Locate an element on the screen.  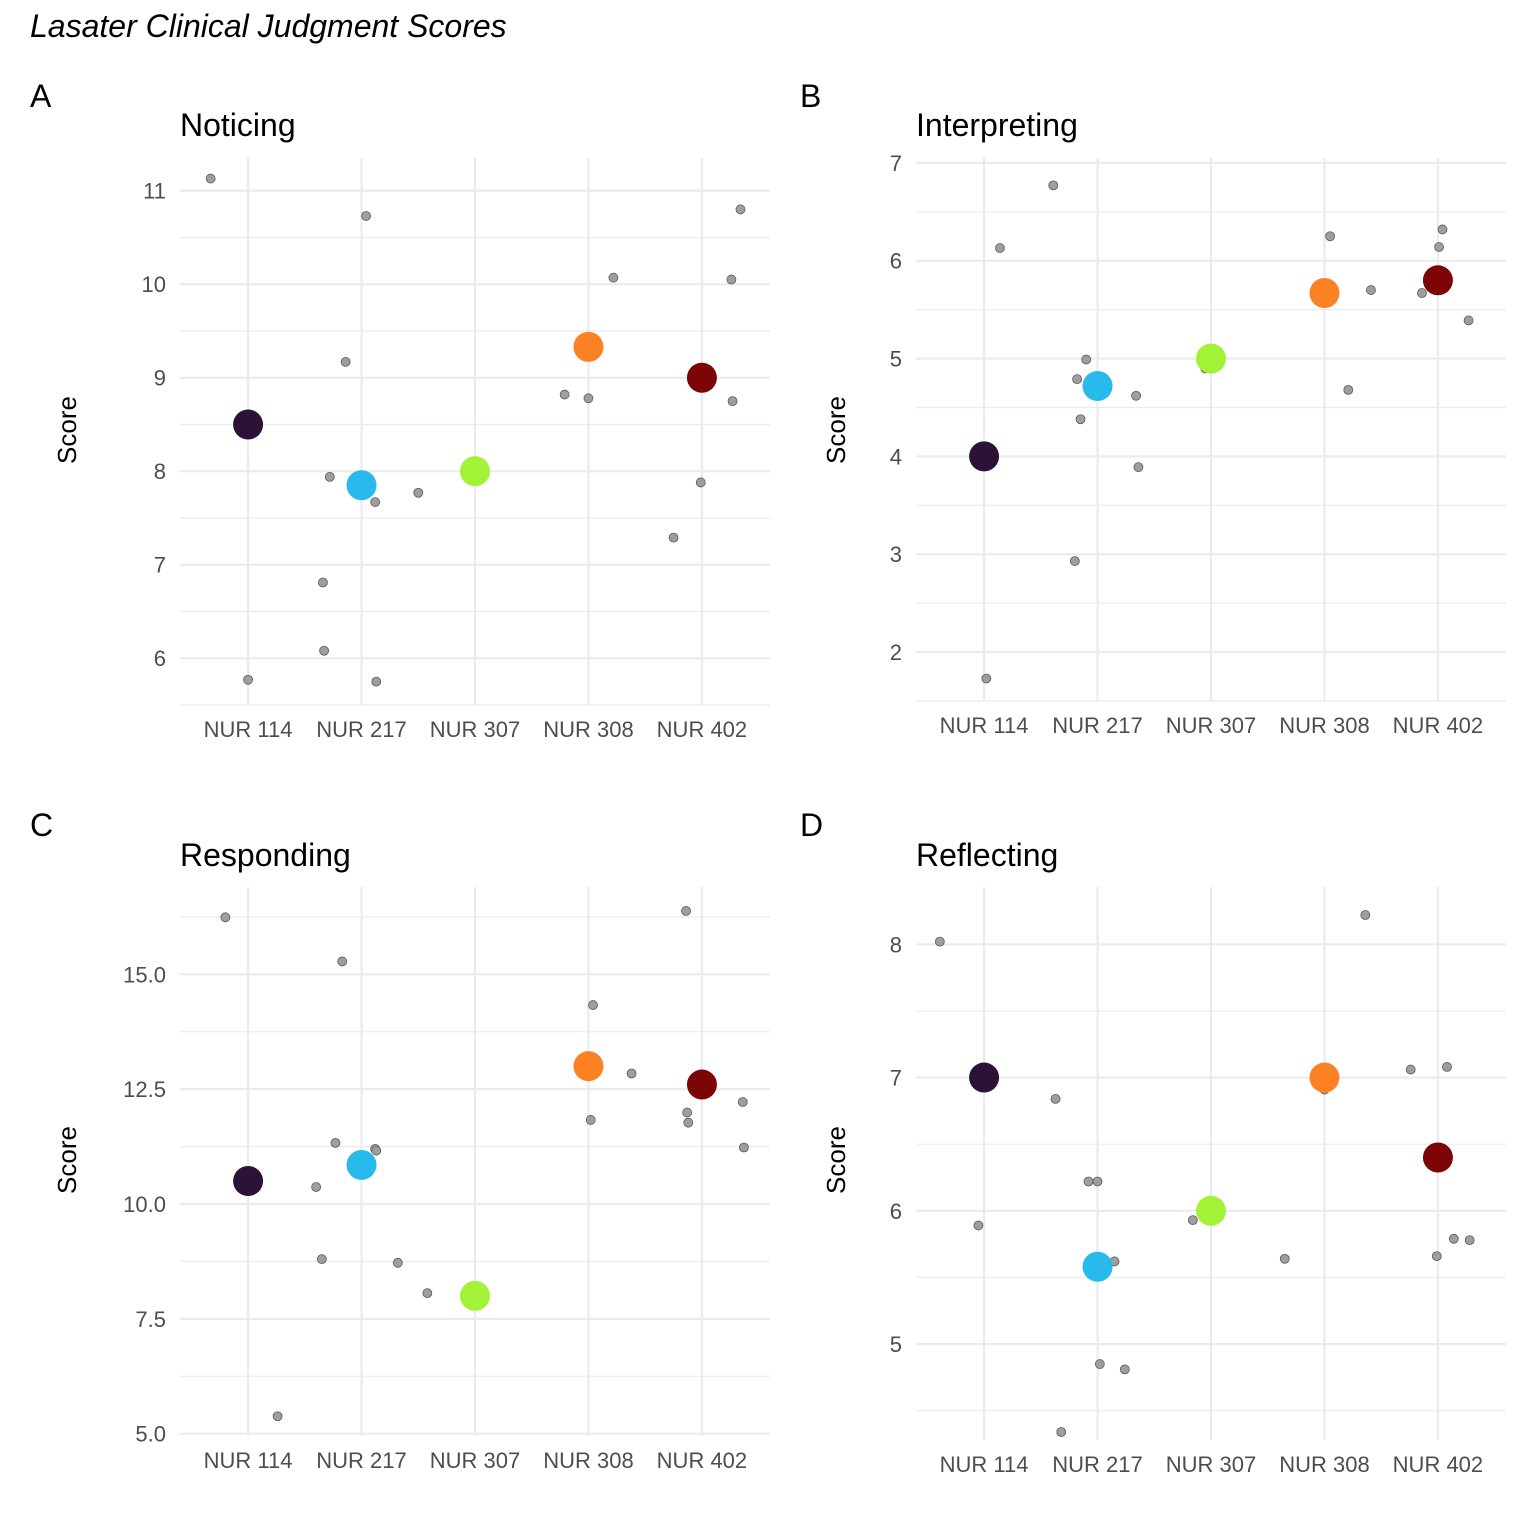
y-tick-label: 2 is located at coordinates (896, 652).